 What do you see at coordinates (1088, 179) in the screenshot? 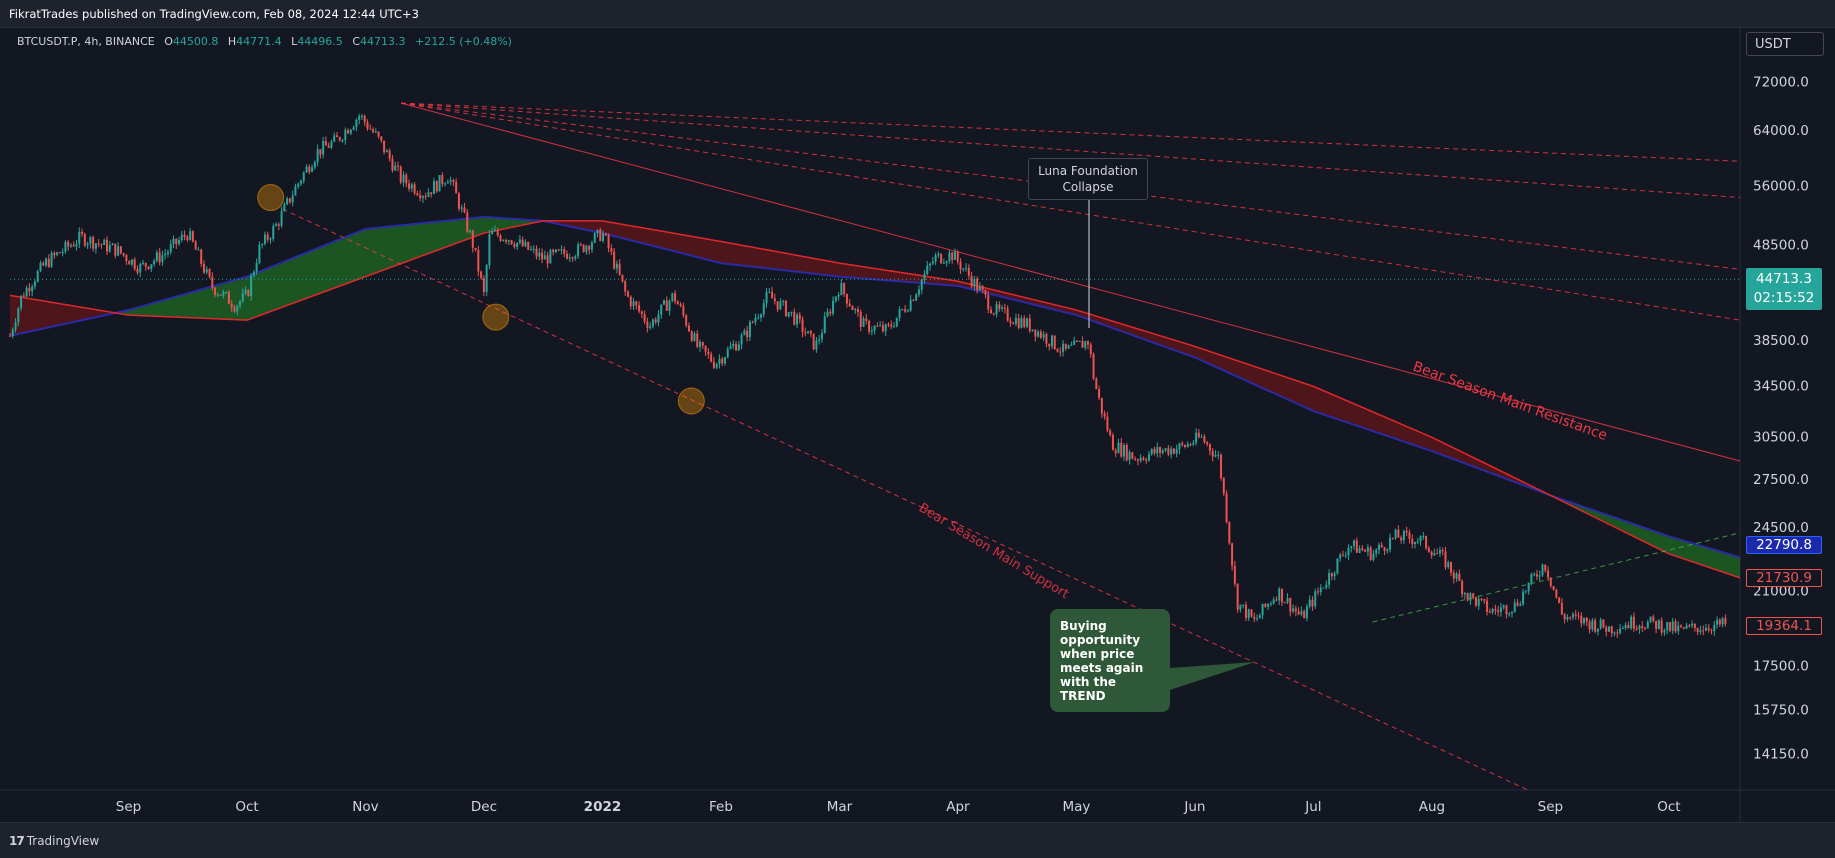
I see `luna-collapse-note: Luna Foundation Collapse` at bounding box center [1088, 179].